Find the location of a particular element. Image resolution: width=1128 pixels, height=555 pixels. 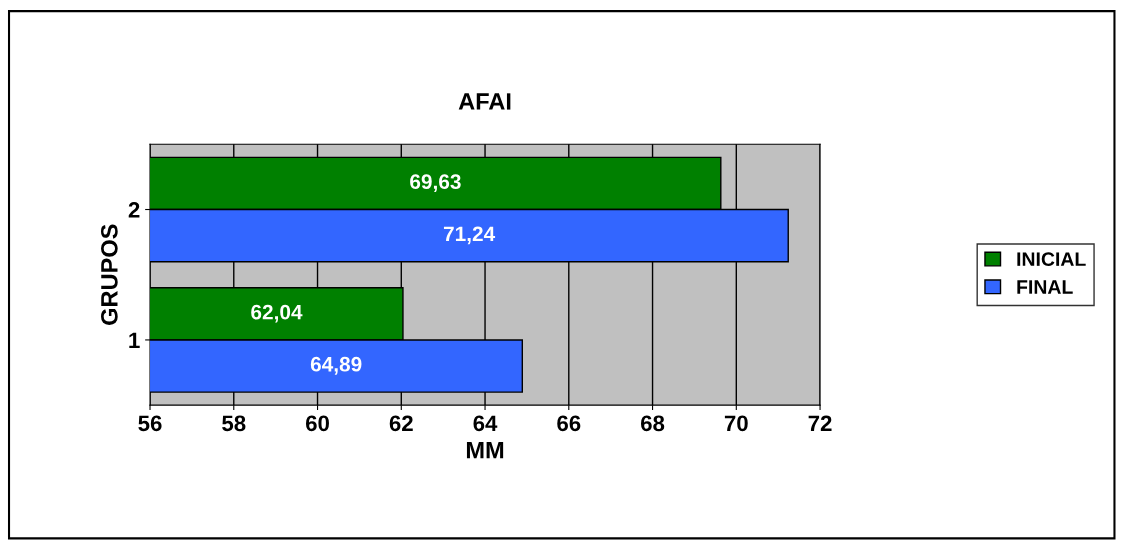

x-tick-label: 70 is located at coordinates (736, 423).